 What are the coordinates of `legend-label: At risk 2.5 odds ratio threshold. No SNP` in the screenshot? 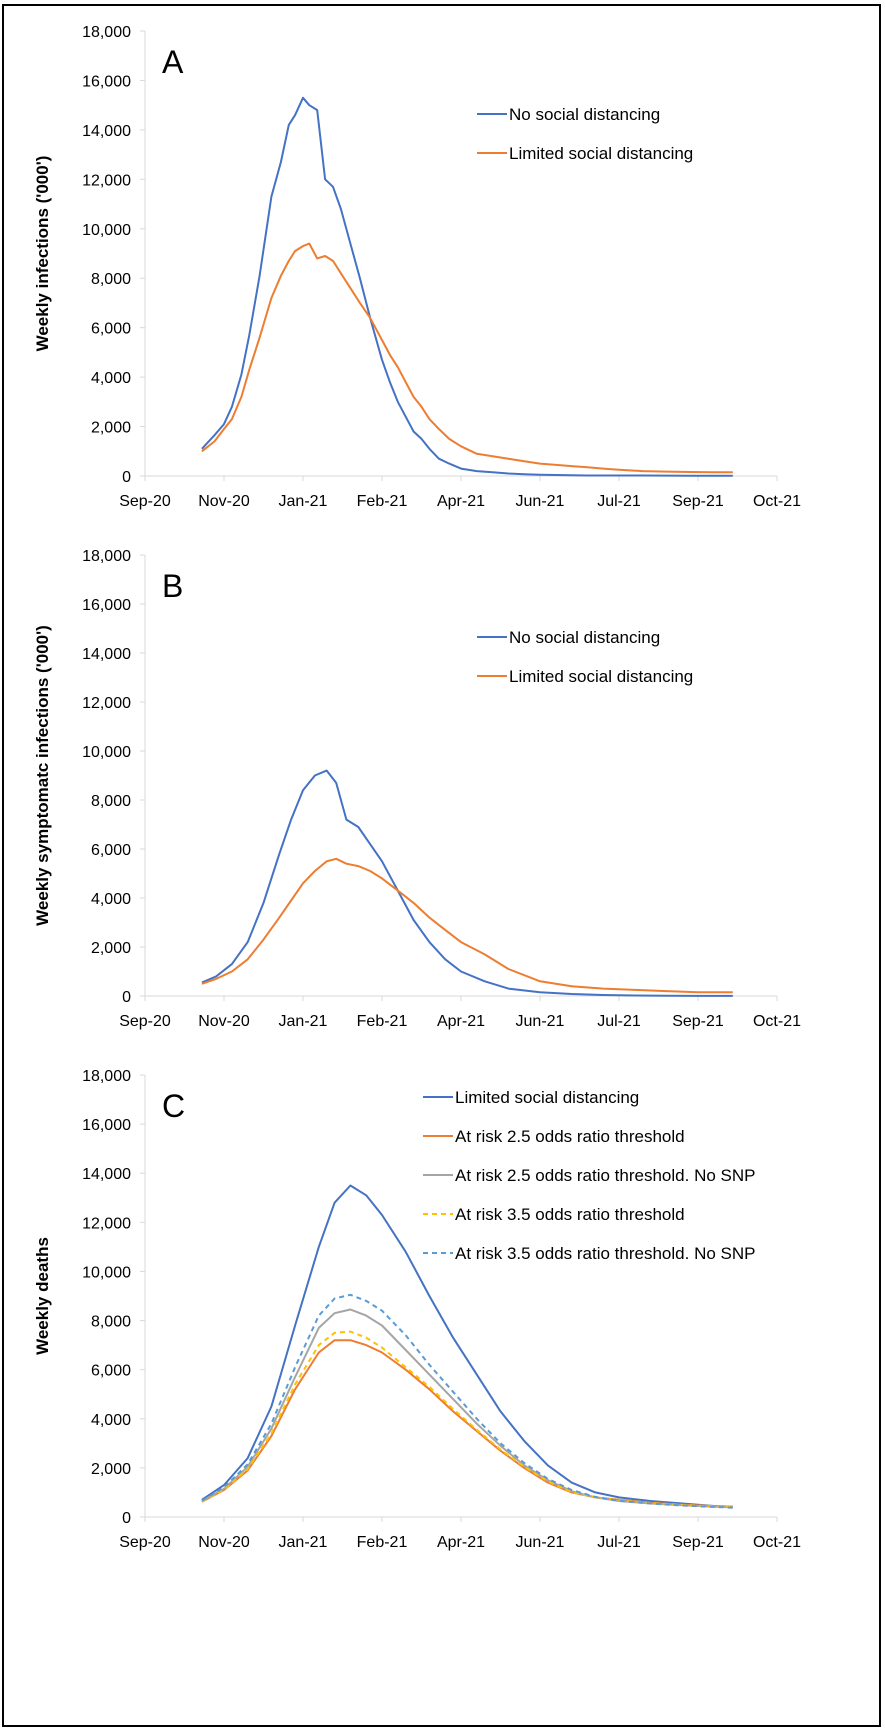 It's located at (605, 1175).